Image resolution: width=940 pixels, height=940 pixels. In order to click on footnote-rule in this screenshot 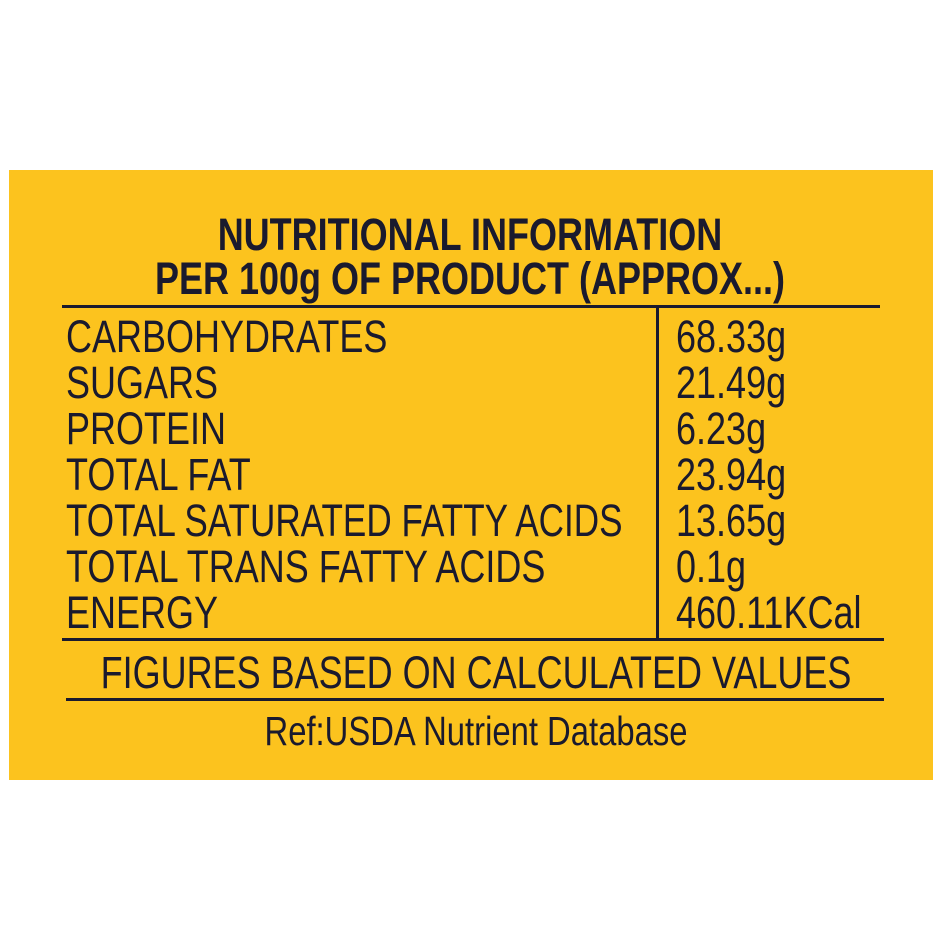, I will do `click(475, 699)`.